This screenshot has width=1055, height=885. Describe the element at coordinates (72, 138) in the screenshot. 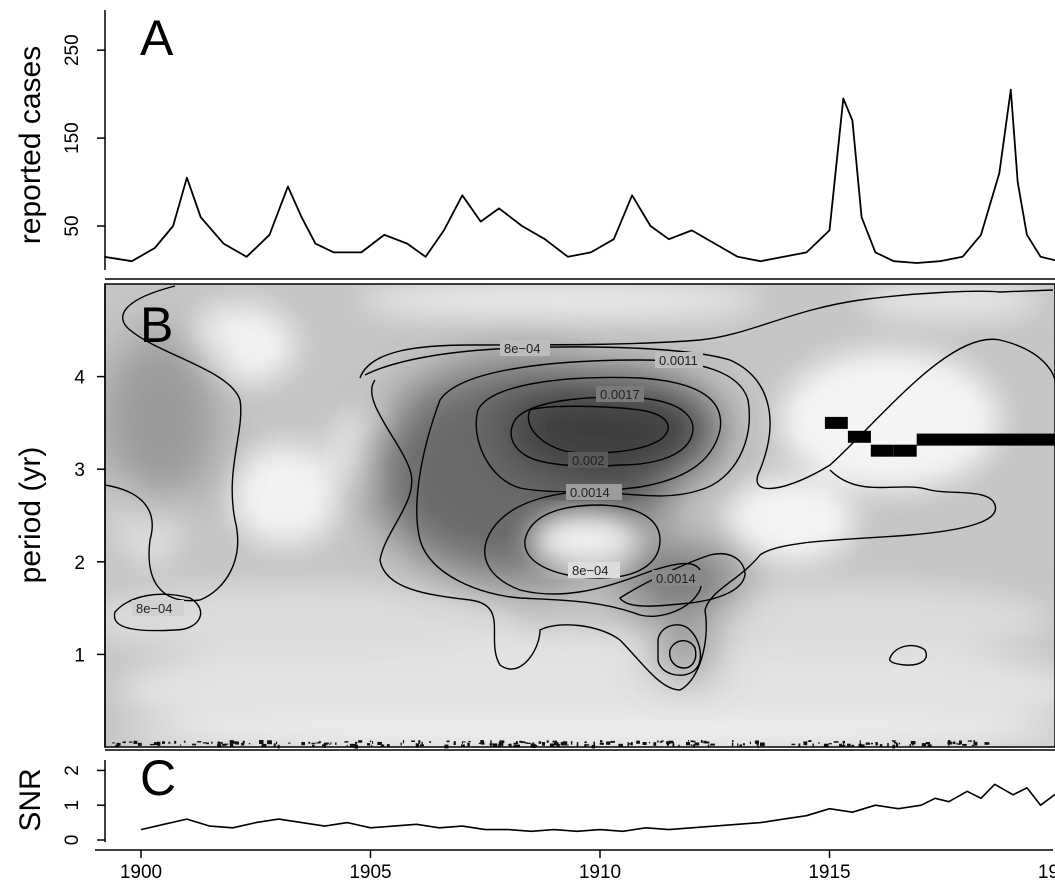

I see `panel-a-ytick-label-1: 150` at that location.